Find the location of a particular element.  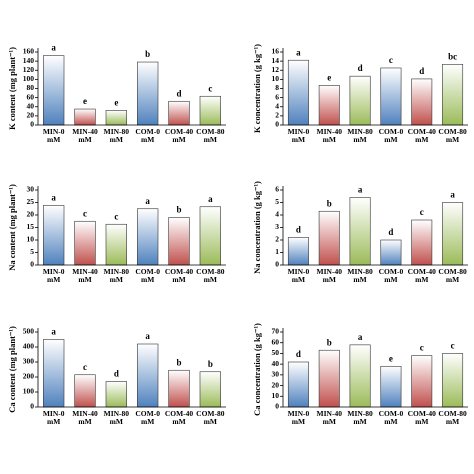

y-axis-label: K content (mg plant⁻¹) is located at coordinates (12, 88).